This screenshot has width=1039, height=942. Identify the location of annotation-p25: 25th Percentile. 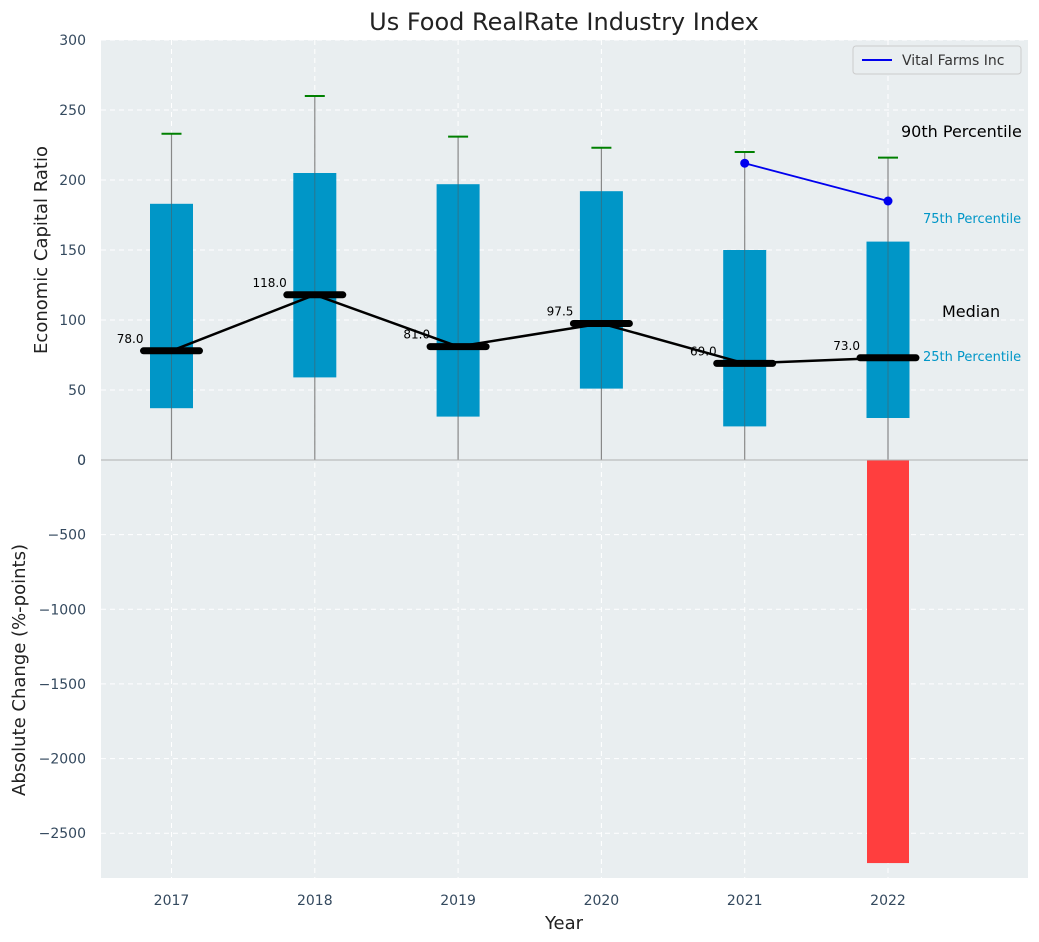
(972, 357).